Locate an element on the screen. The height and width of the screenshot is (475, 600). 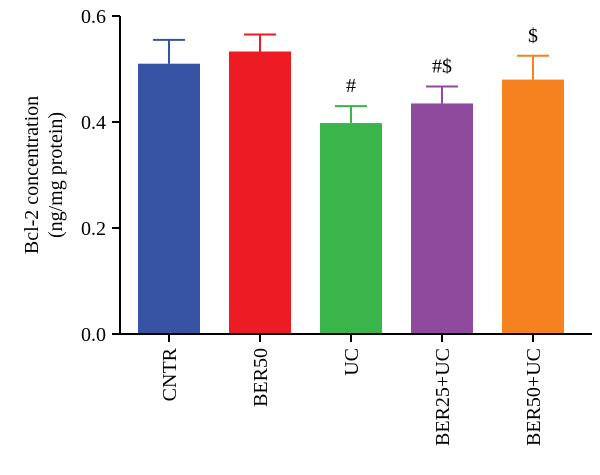
x-tick-label-ber50-uc: BER50+UC is located at coordinates (534, 397).